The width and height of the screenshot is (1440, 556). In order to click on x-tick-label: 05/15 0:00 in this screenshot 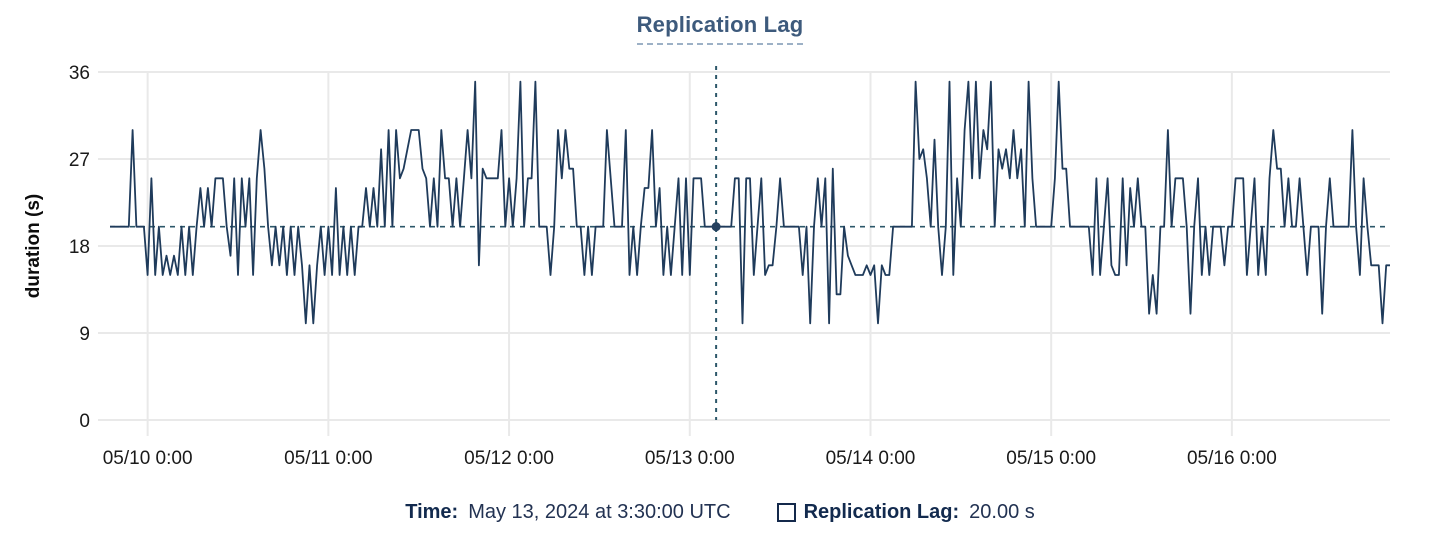, I will do `click(1051, 458)`.